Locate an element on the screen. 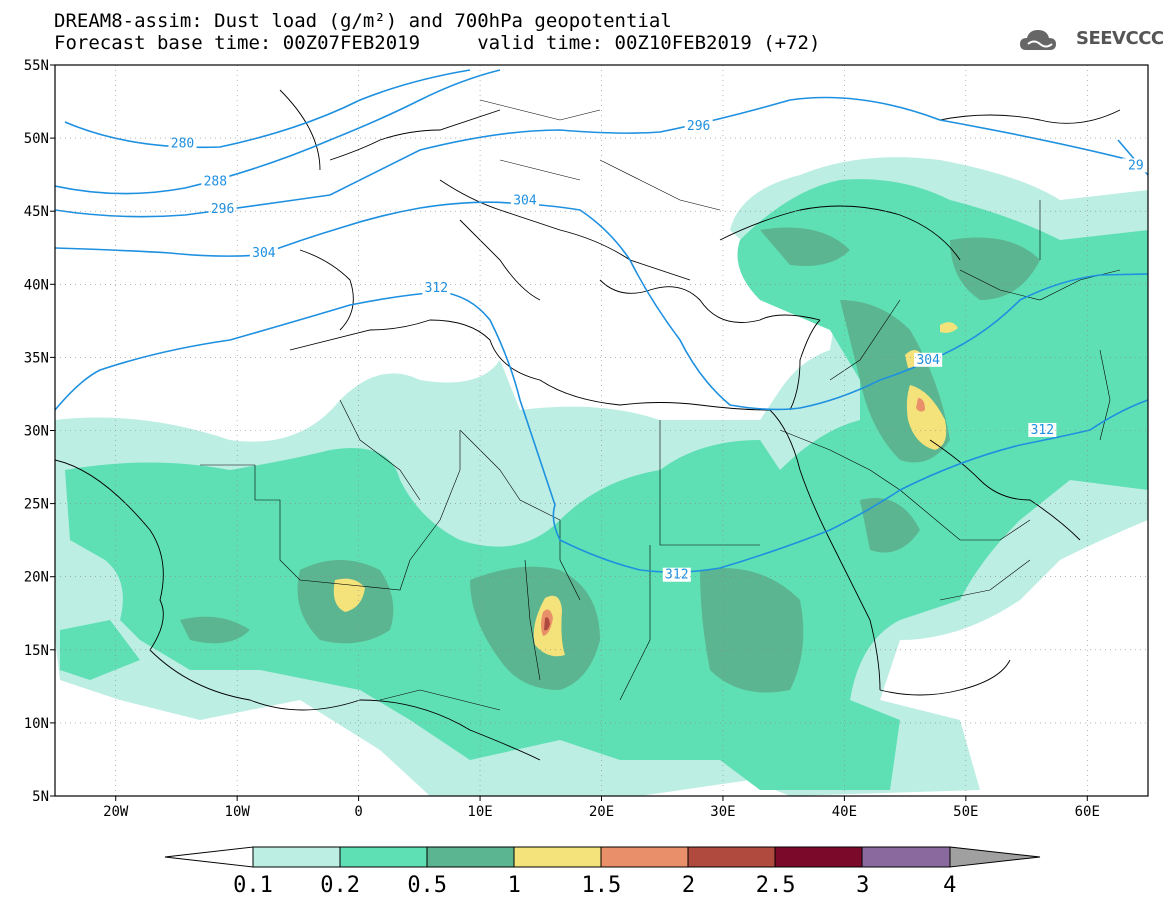 The width and height of the screenshot is (1165, 907). colorbar-label: 2 is located at coordinates (688, 885).